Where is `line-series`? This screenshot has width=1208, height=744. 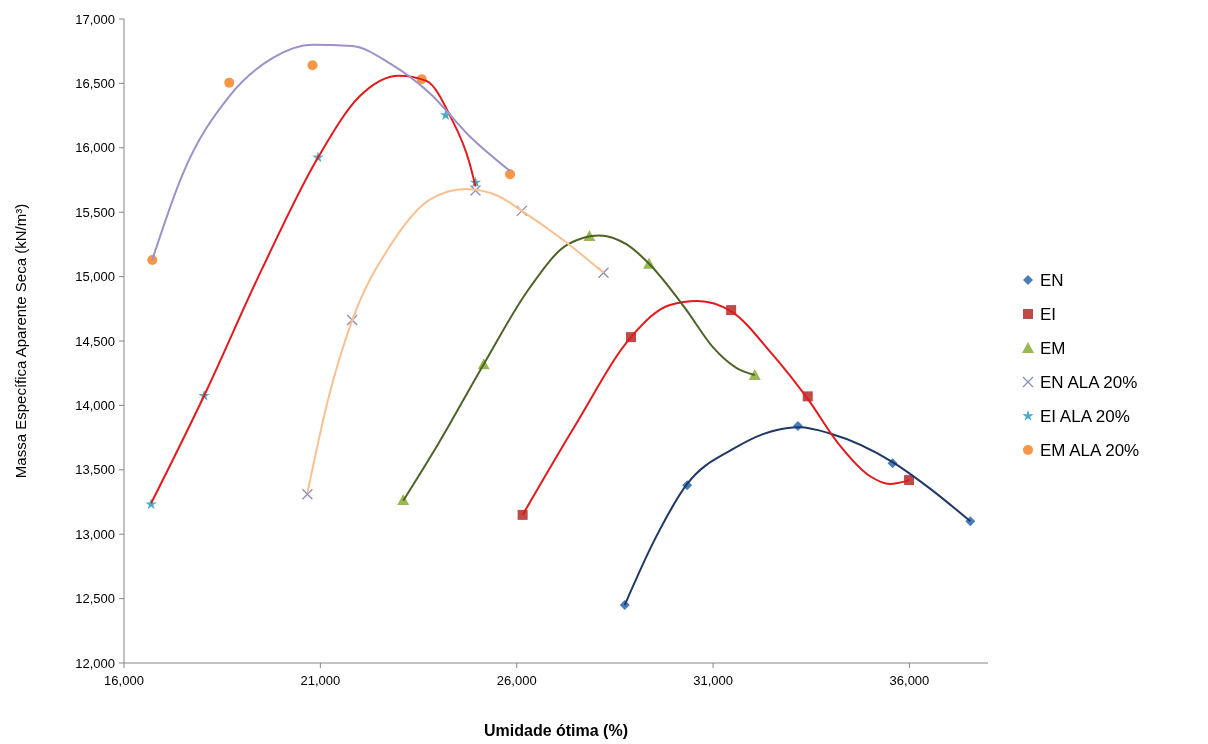
line-series is located at coordinates (455, 341).